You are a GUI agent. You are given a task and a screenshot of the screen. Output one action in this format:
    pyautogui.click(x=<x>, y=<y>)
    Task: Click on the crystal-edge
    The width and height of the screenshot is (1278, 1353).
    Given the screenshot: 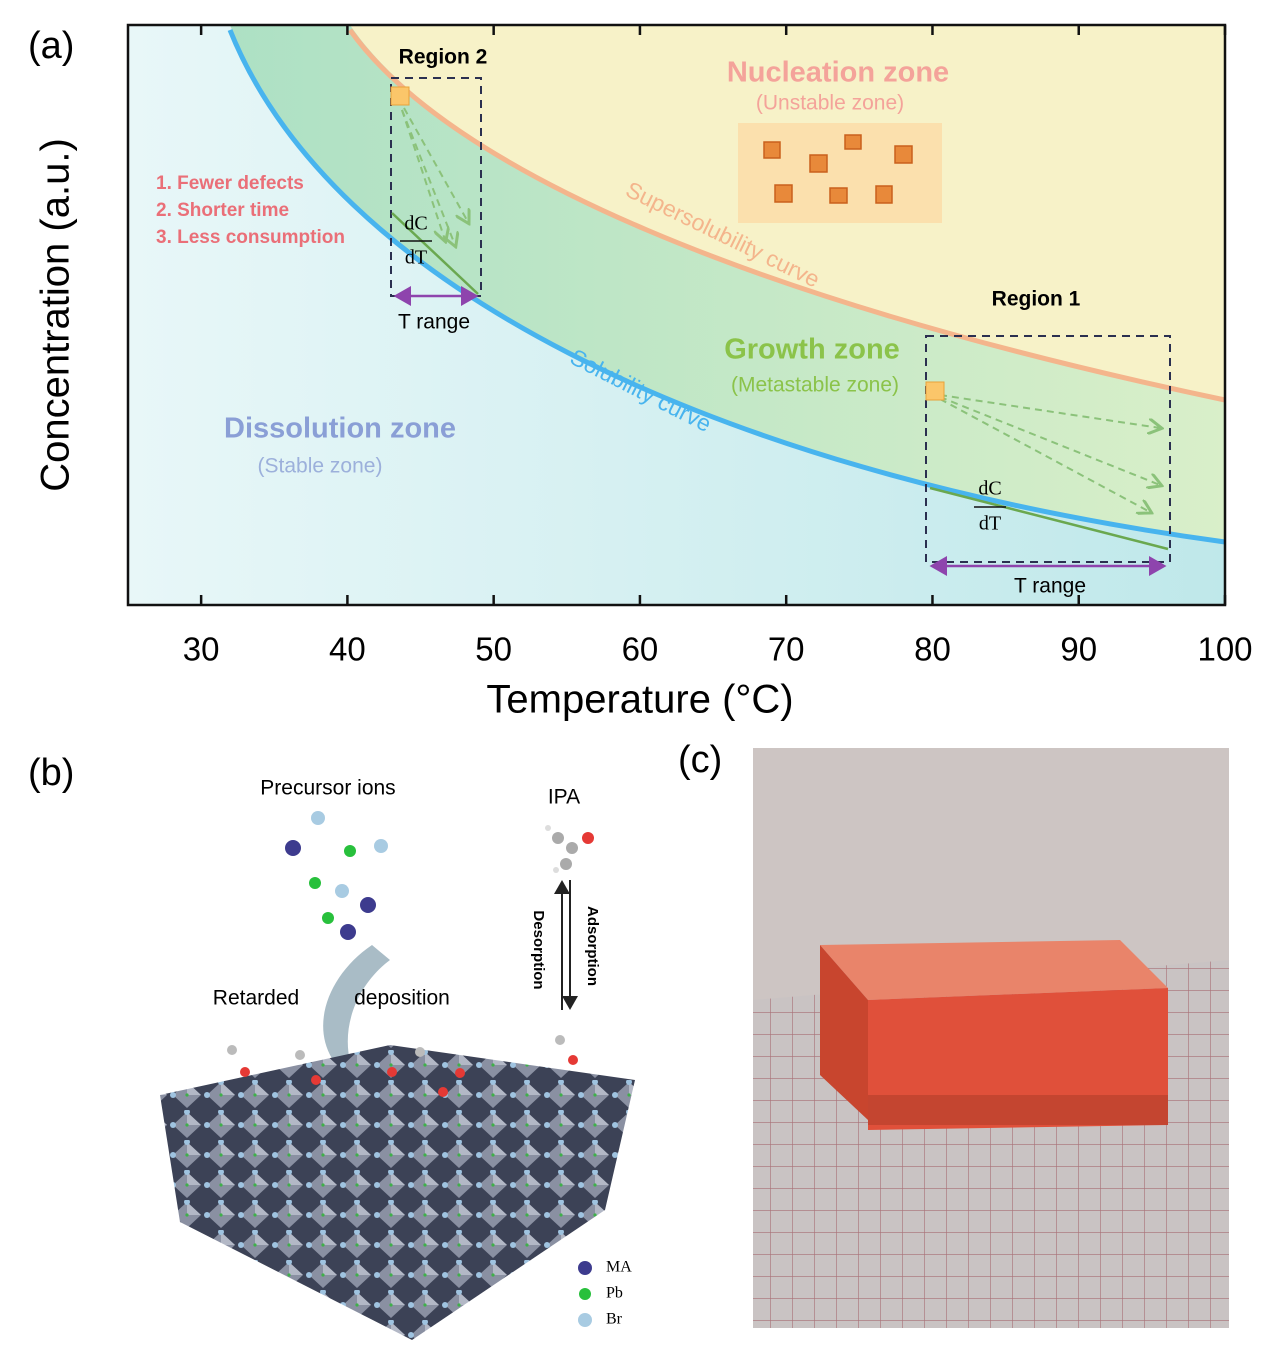 What is the action you would take?
    pyautogui.click(x=1018, y=1110)
    